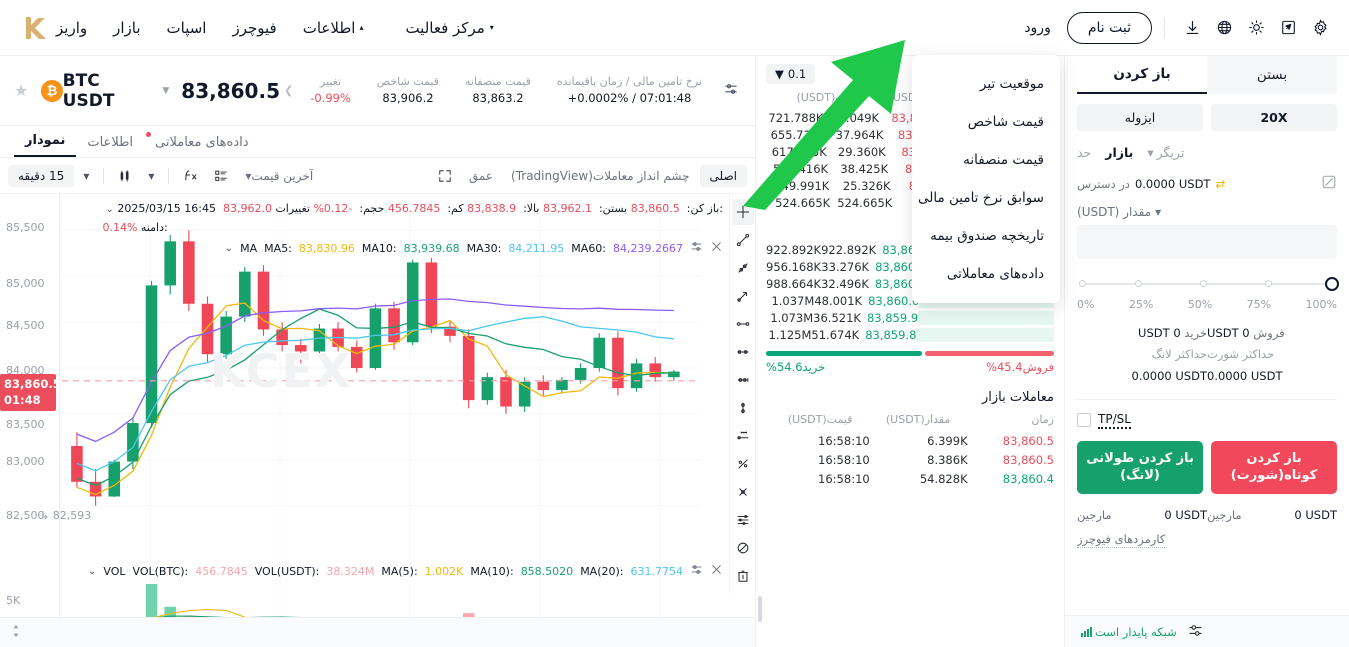 Image resolution: width=1349 pixels, height=647 pixels. What do you see at coordinates (1220, 183) in the screenshot?
I see `transfer-icon: ⇄` at bounding box center [1220, 183].